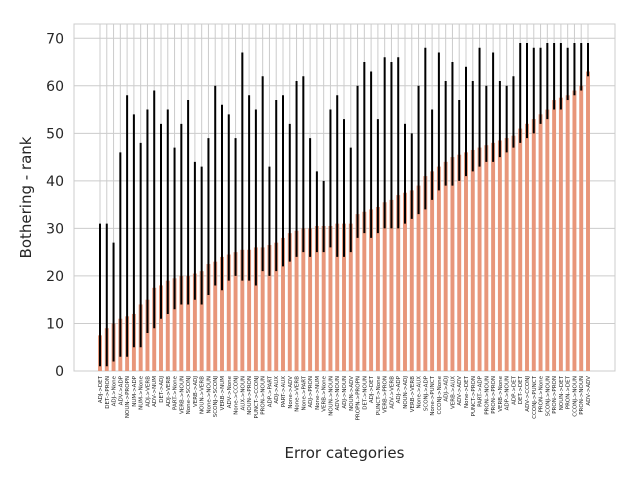  What do you see at coordinates (453, 392) in the screenshot?
I see `x-tick-label: VERB->AUX` at bounding box center [453, 392].